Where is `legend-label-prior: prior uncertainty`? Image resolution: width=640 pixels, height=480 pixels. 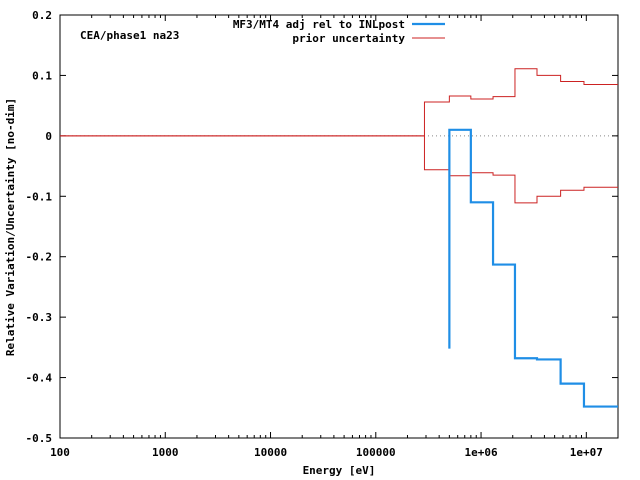 legend-label-prior: prior uncertainty is located at coordinates (348, 38).